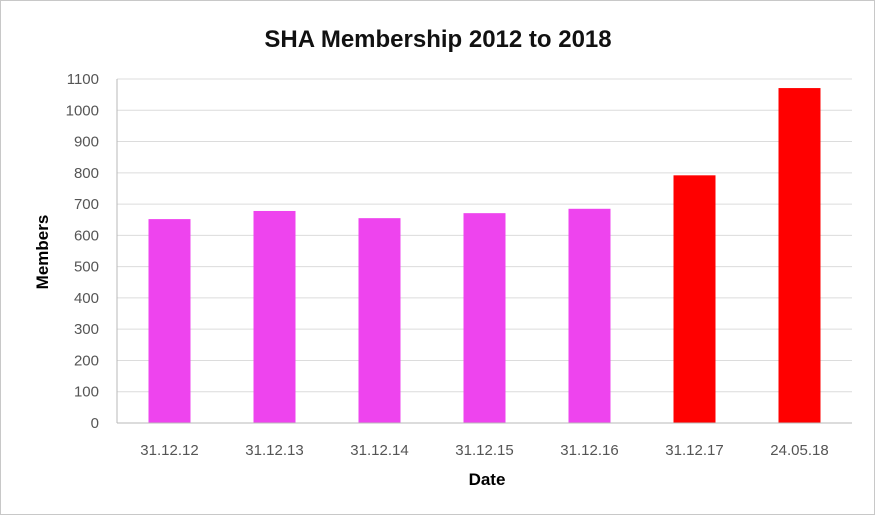 Image resolution: width=875 pixels, height=519 pixels. I want to click on y-tick-label: 400, so click(86, 298).